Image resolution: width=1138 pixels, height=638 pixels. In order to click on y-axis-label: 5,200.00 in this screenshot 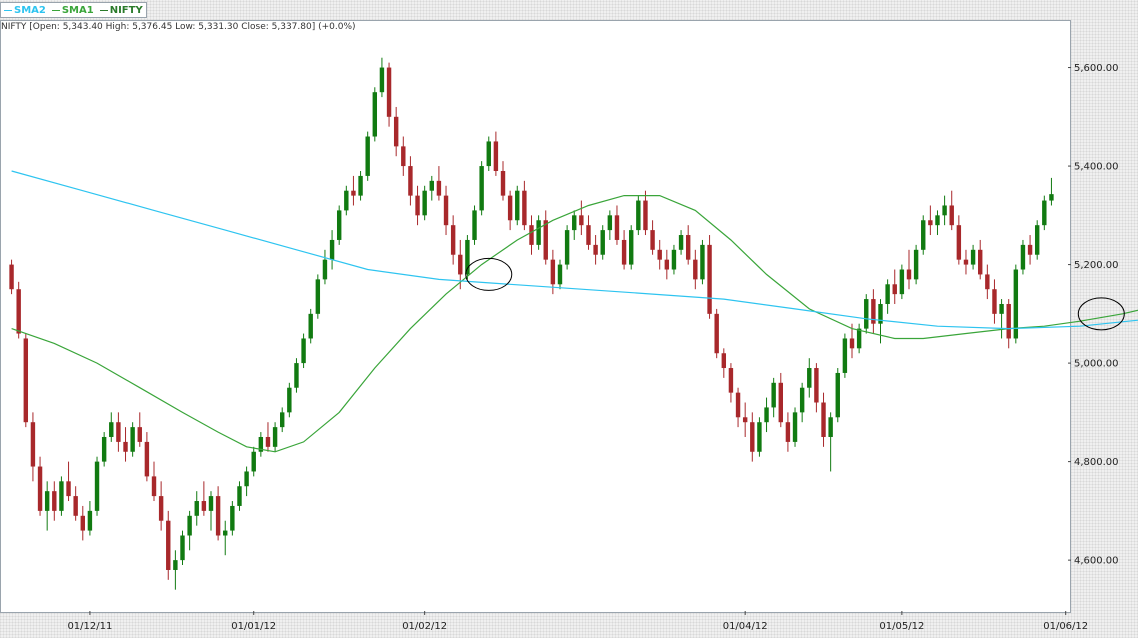, I will do `click(1096, 265)`.